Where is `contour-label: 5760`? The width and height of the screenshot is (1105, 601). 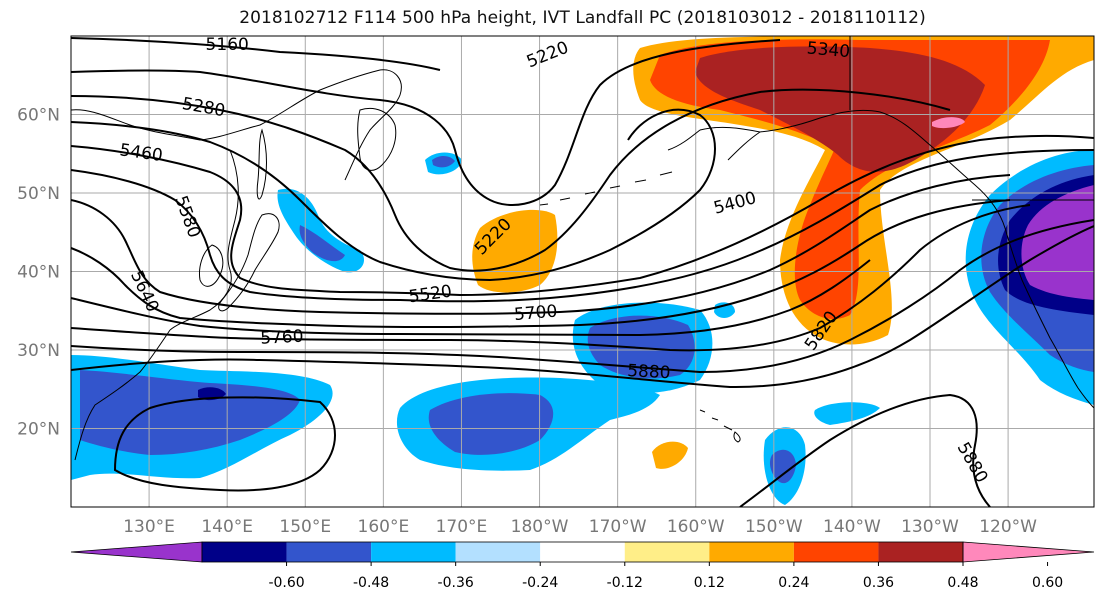
contour-label: 5760 is located at coordinates (282, 338).